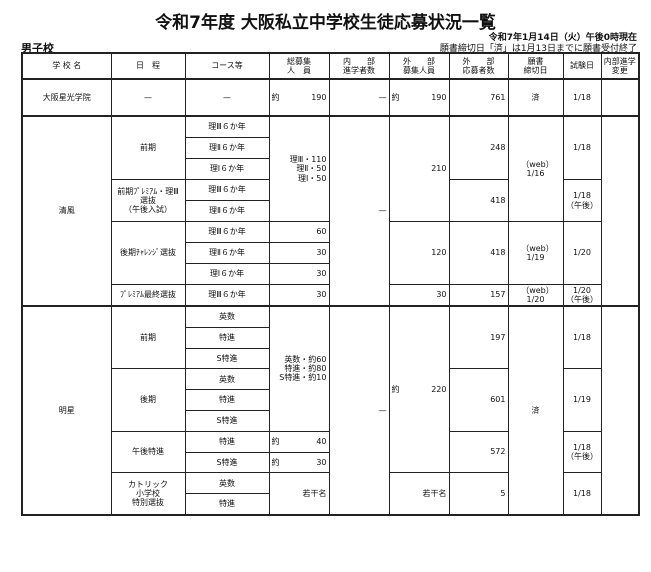  Describe the element at coordinates (419, 253) in the screenshot. I see `ext: 120` at that location.